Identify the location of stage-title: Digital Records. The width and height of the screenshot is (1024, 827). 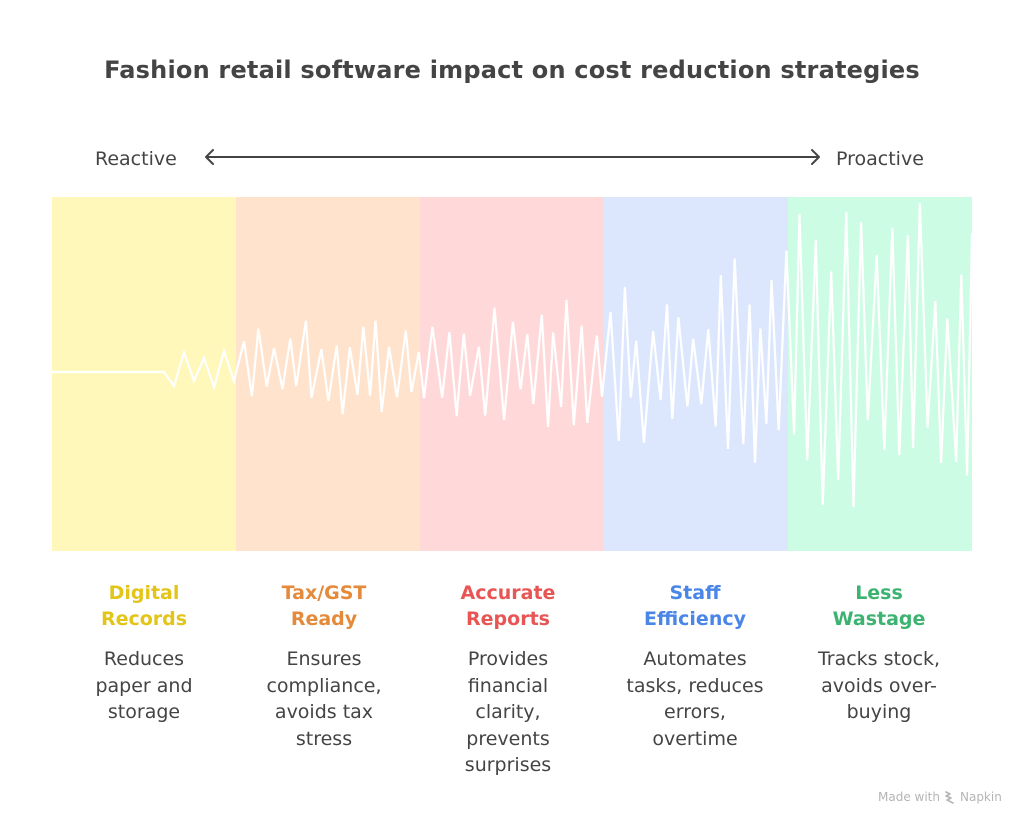
(144, 606).